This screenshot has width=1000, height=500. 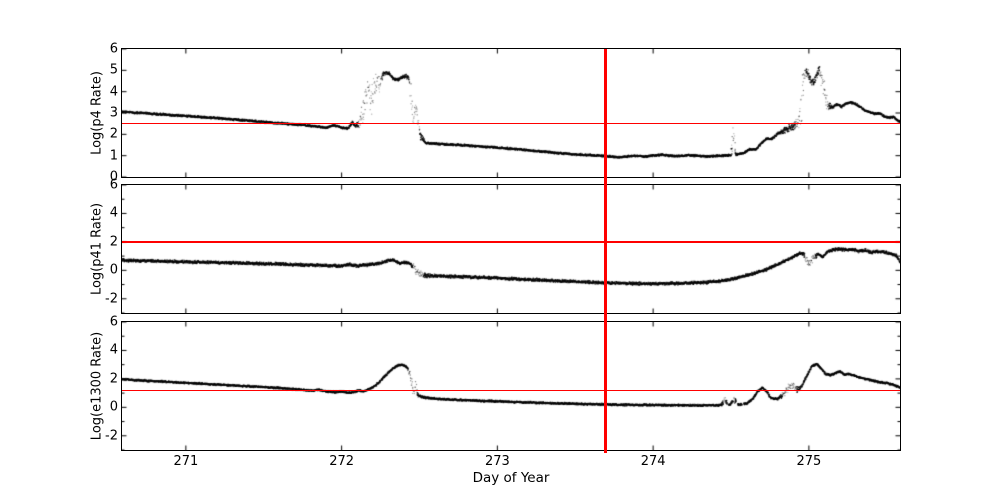 I want to click on y-axis-label-e1300: Log(e1300 Rate), so click(x=97, y=386).